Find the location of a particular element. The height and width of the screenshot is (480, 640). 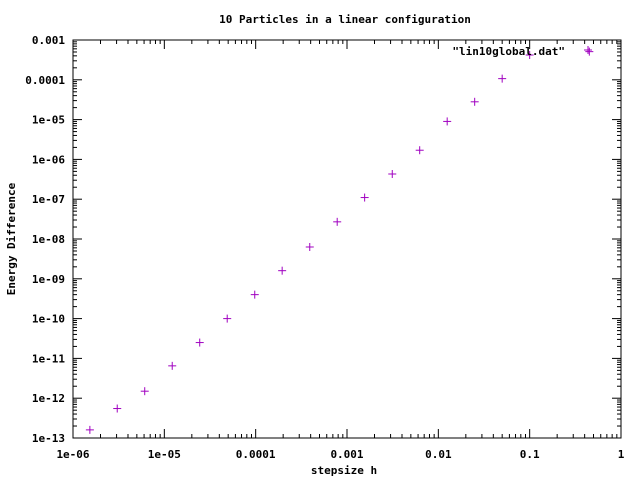

y-tick-label: 0.0001 is located at coordinates (45, 80).